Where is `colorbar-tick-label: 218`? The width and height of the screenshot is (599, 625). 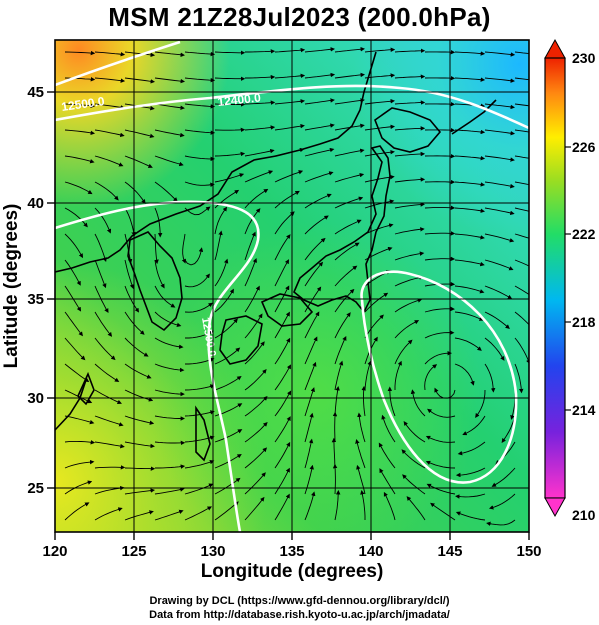 colorbar-tick-label: 218 is located at coordinates (584, 322).